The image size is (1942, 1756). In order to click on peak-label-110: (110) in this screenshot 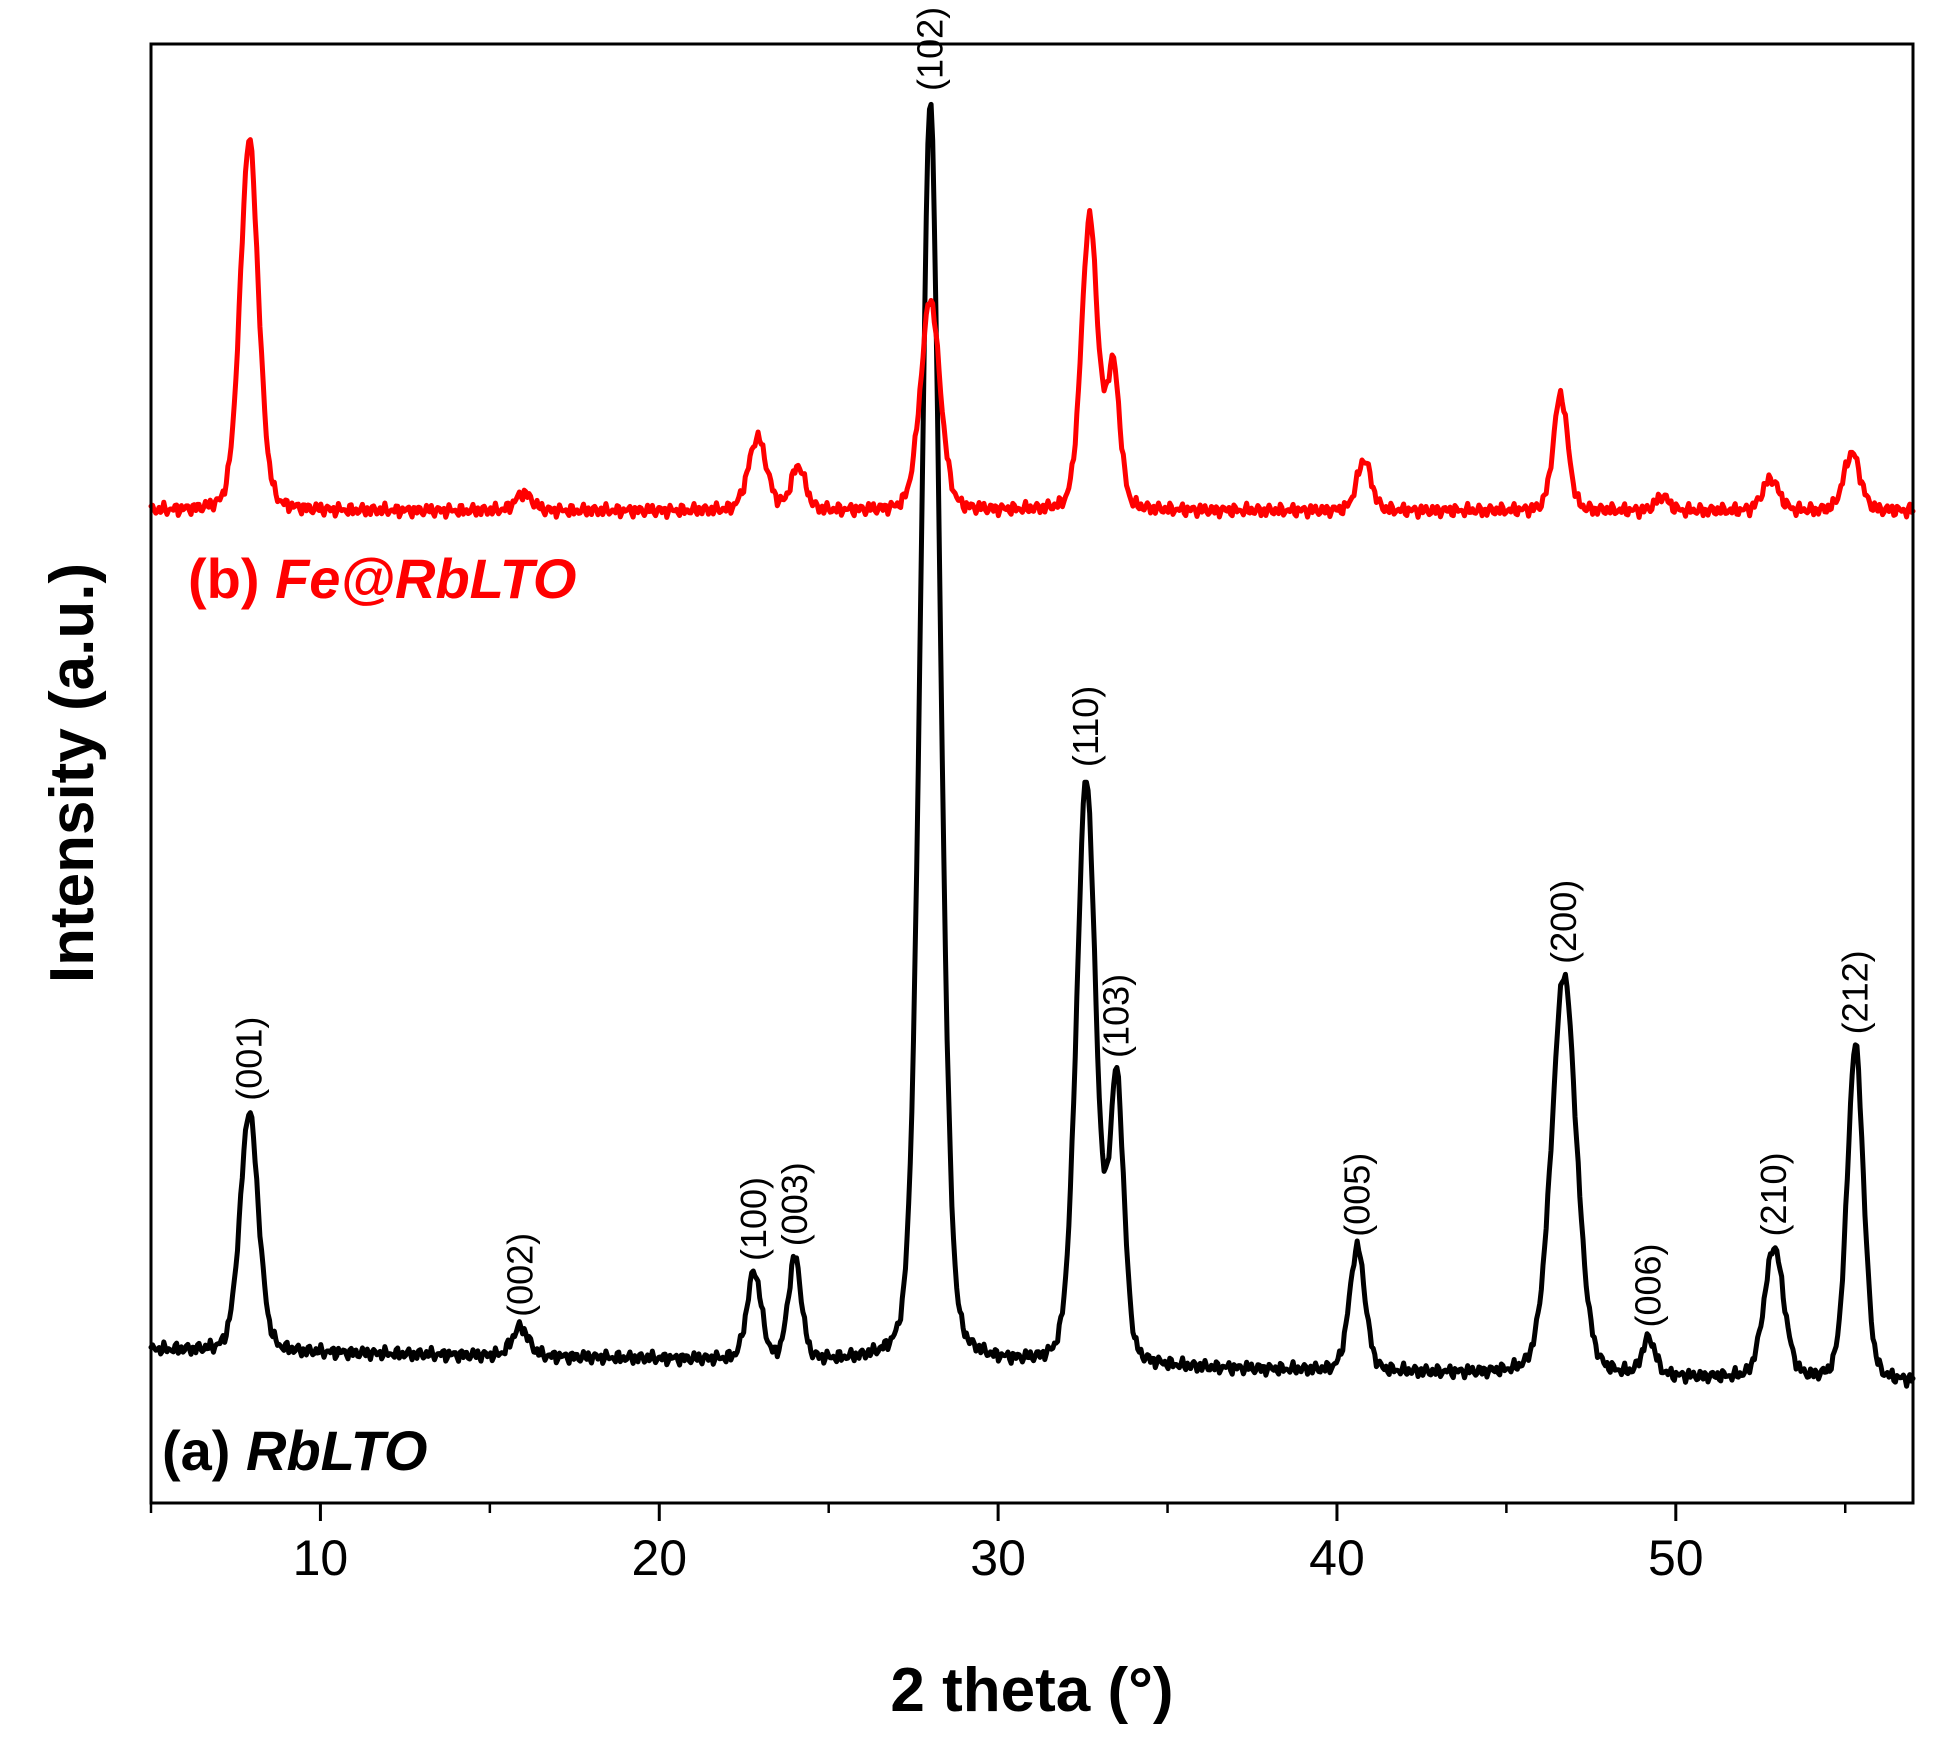, I will do `click(1085, 726)`.